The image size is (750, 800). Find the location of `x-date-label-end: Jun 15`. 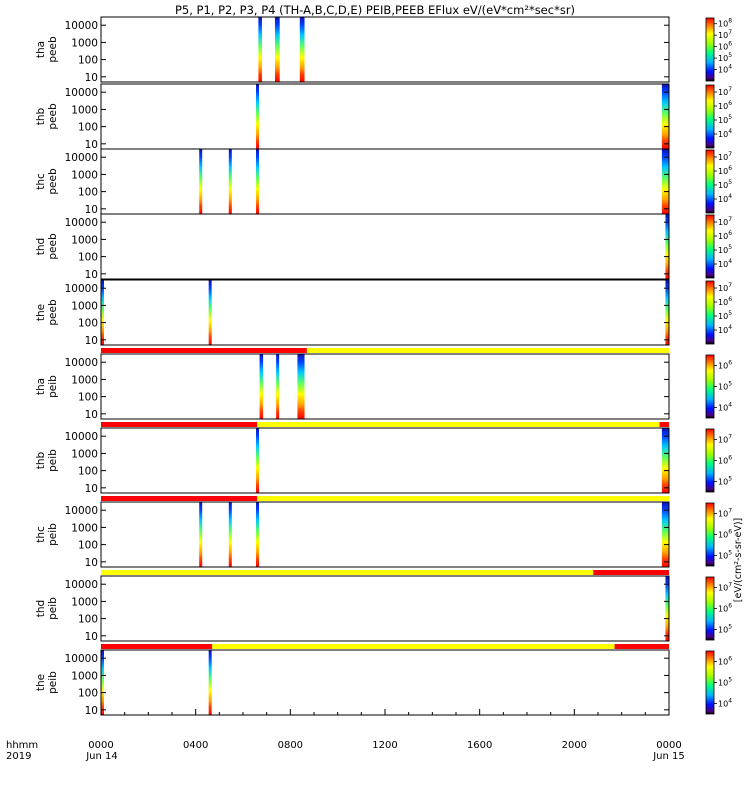

x-date-label-end: Jun 15 is located at coordinates (668, 756).